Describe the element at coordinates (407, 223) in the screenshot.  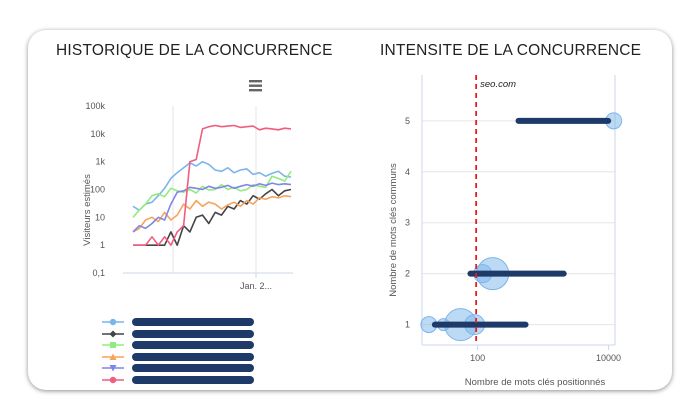
I see `y-tick-label: 3` at that location.